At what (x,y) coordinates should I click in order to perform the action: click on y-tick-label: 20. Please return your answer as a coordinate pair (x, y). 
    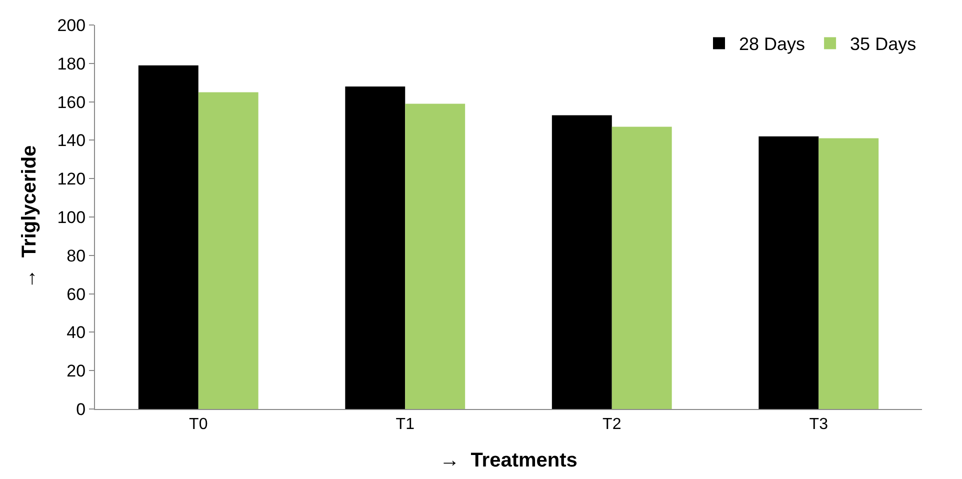
    Looking at the image, I should click on (76, 371).